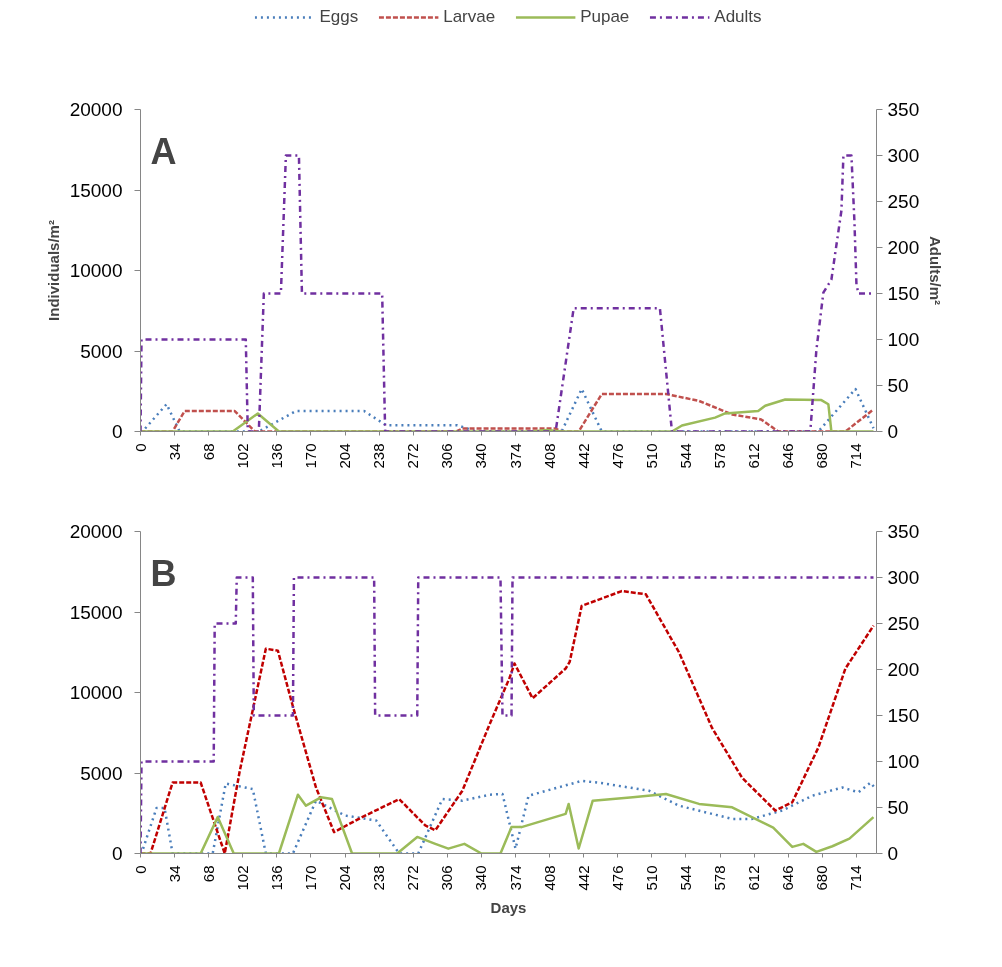 The image size is (1002, 967). What do you see at coordinates (508, 907) in the screenshot?
I see `x-axis-title: Days` at bounding box center [508, 907].